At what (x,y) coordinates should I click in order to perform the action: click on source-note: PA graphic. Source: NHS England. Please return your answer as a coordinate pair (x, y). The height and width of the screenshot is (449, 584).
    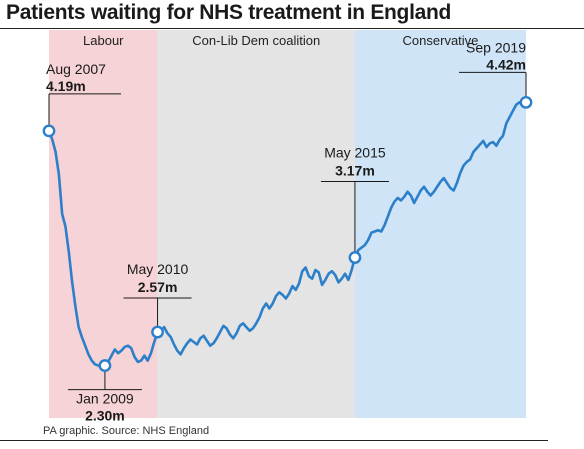
    Looking at the image, I should click on (126, 431).